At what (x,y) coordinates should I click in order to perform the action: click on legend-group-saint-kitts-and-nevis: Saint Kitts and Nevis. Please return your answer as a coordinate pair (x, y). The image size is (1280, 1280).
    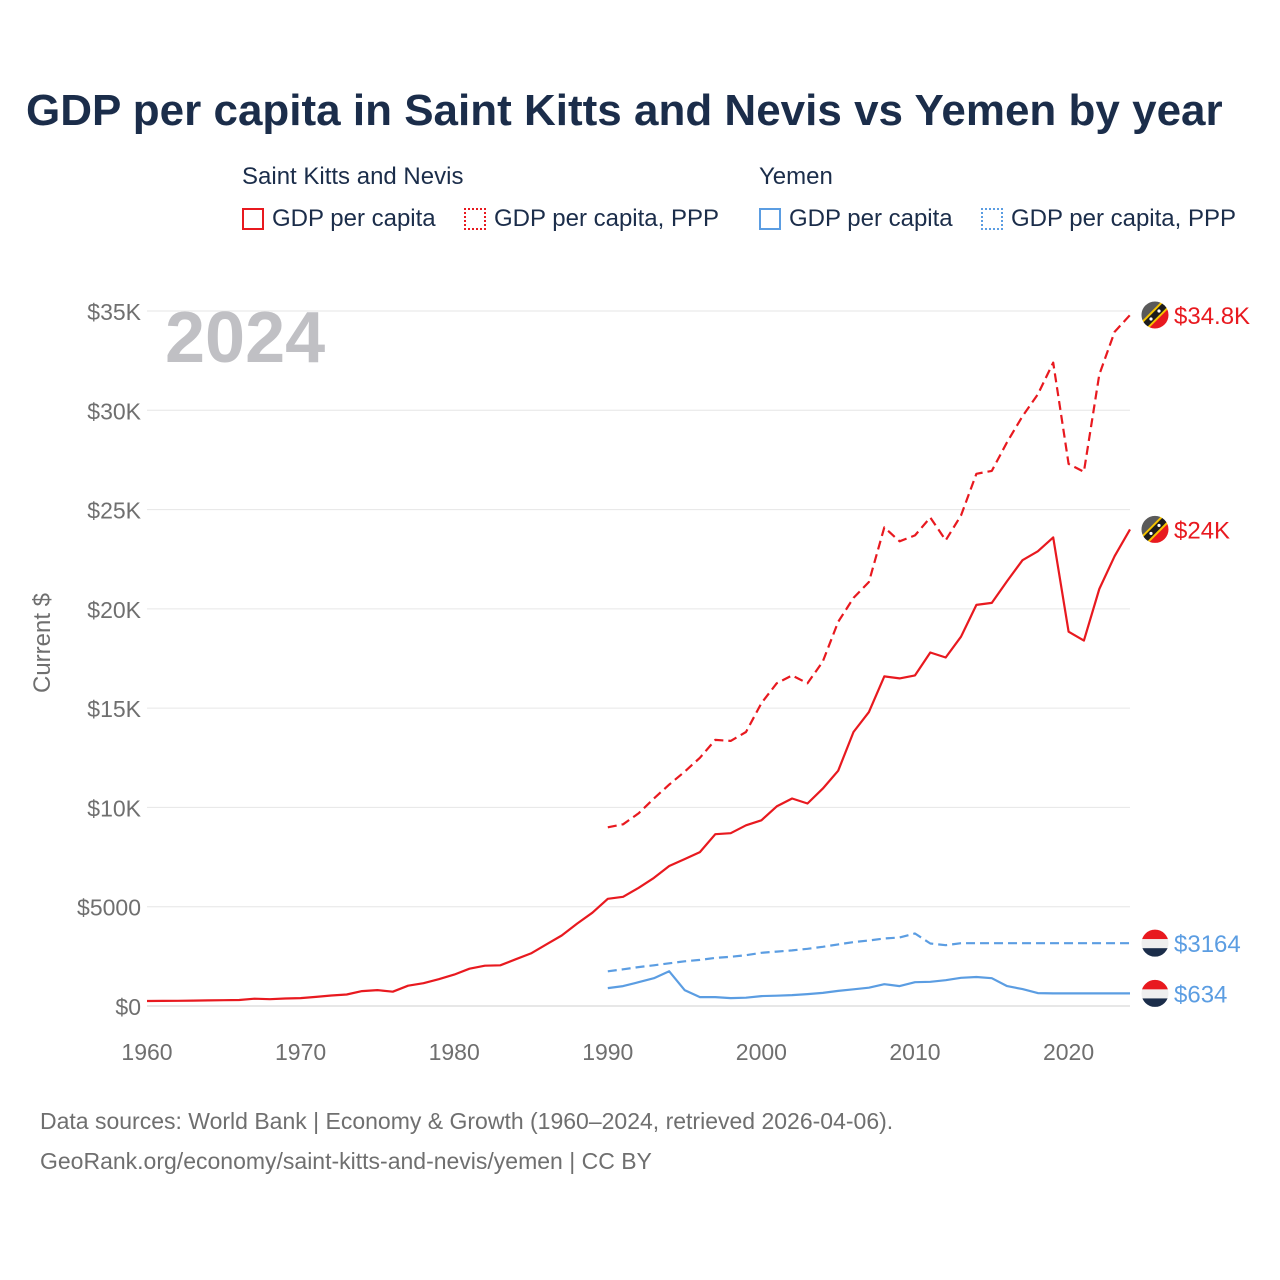
    Looking at the image, I should click on (353, 176).